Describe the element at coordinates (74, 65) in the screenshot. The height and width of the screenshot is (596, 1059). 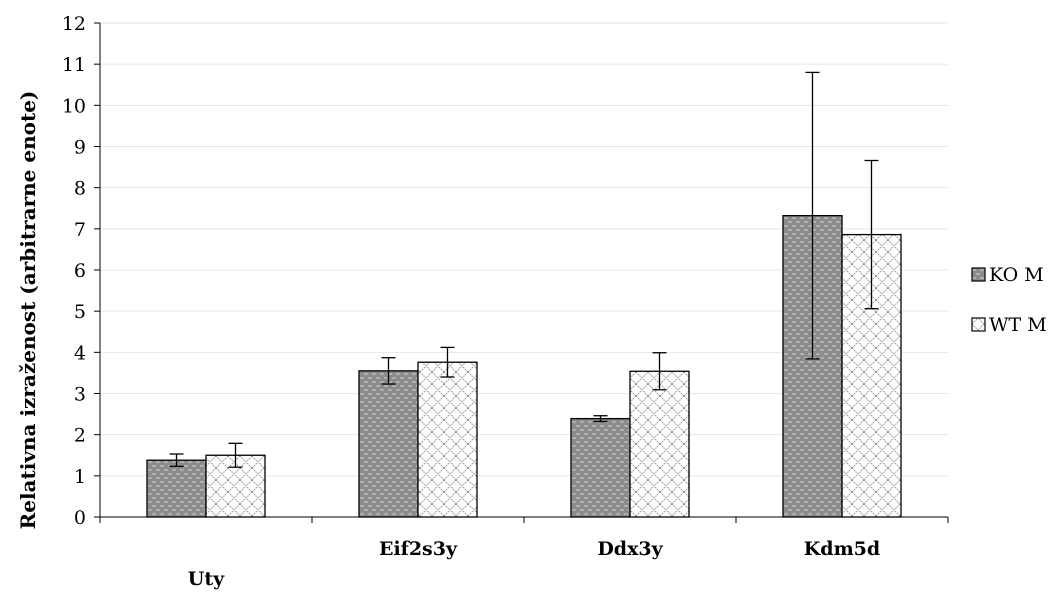
I see `y-tick-label: 11` at that location.